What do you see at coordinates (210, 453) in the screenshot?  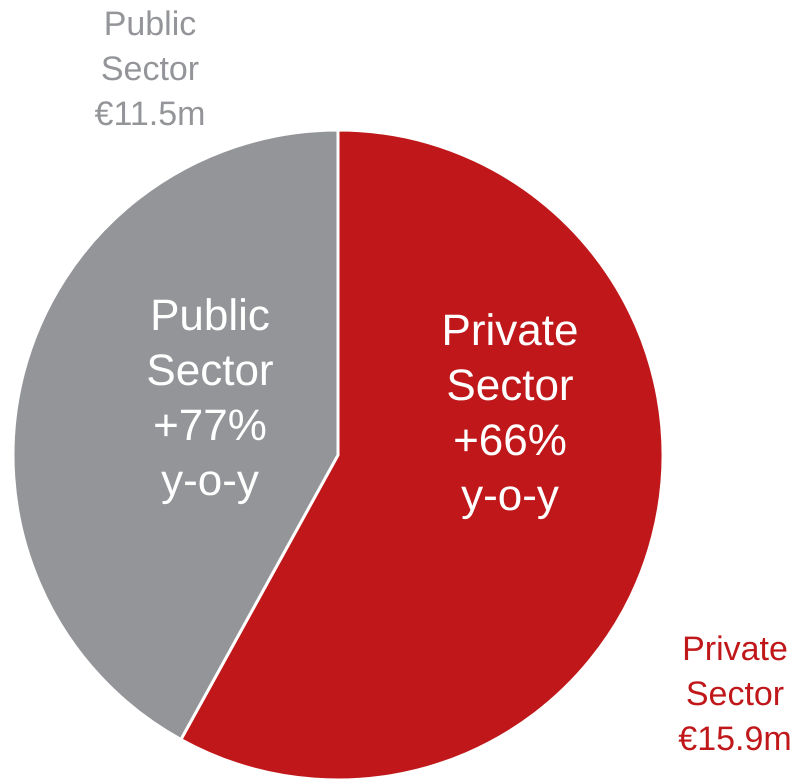 I see `text: +77% y-o-y` at bounding box center [210, 453].